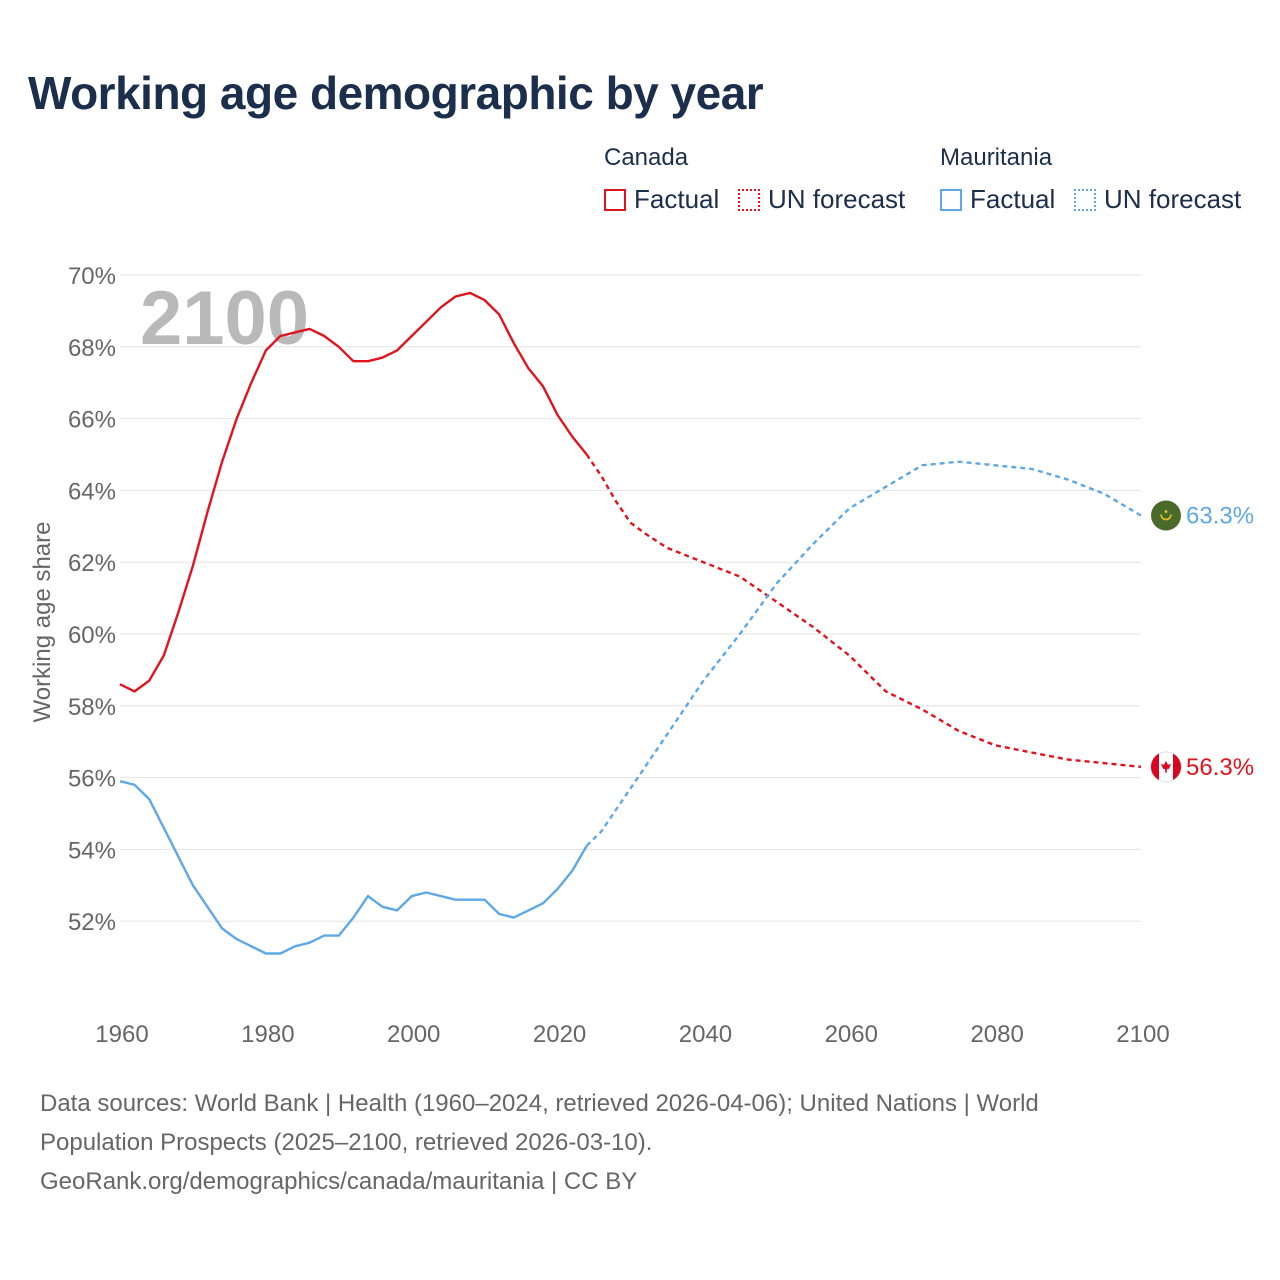 This screenshot has height=1280, width=1280. I want to click on y-tick-label: 62%, so click(92, 563).